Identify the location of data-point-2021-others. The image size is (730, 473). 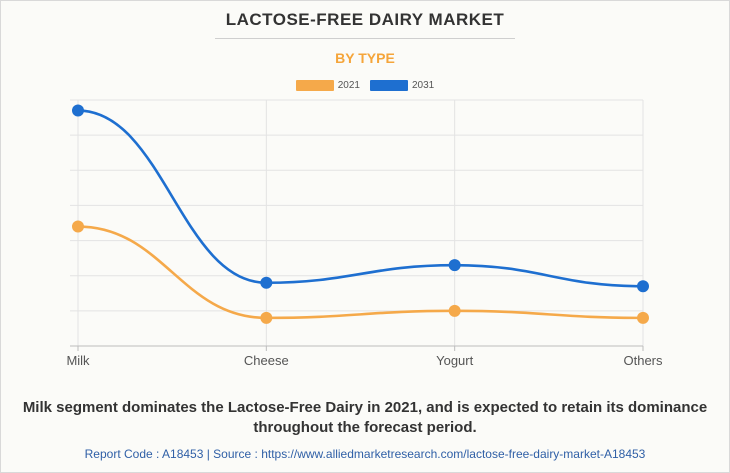
(643, 317).